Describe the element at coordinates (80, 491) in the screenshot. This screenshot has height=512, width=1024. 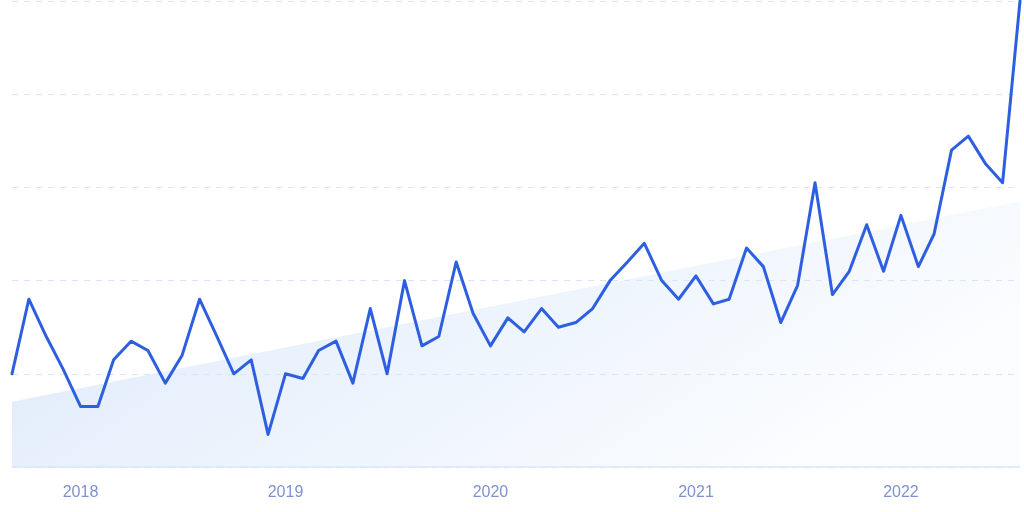
I see `x-tick-label: 2018` at that location.